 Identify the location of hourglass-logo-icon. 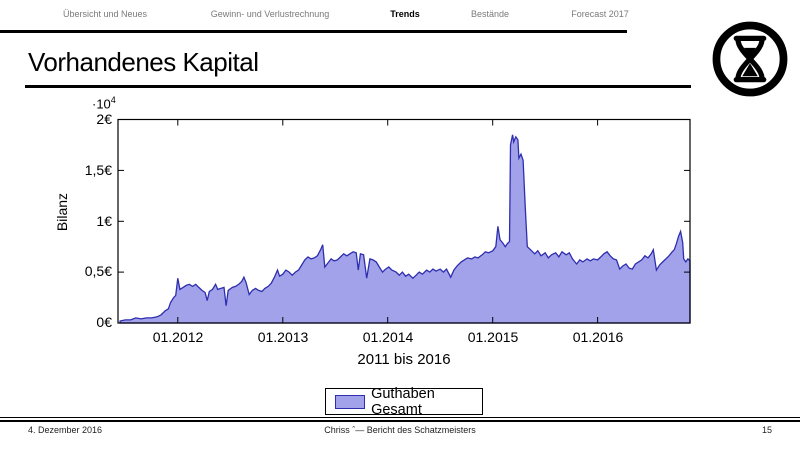
(750, 59).